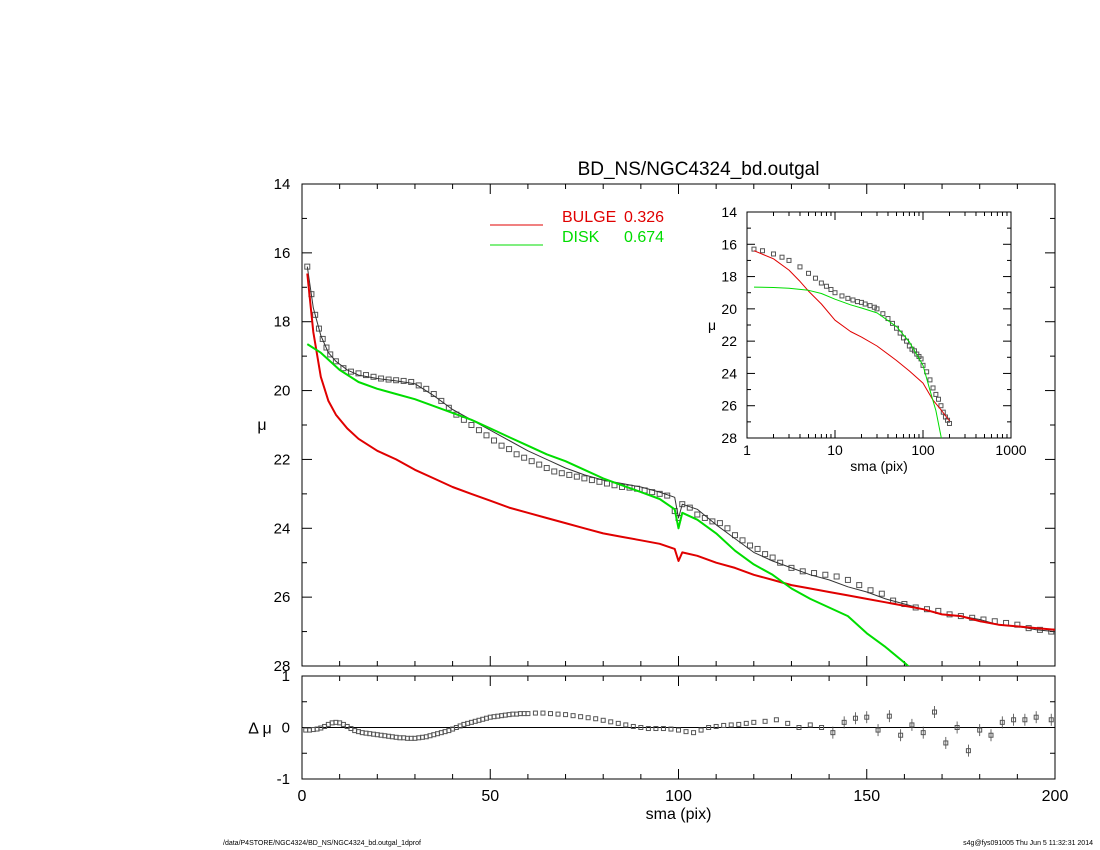  I want to click on residual-y-tick-label: 1, so click(286, 676).